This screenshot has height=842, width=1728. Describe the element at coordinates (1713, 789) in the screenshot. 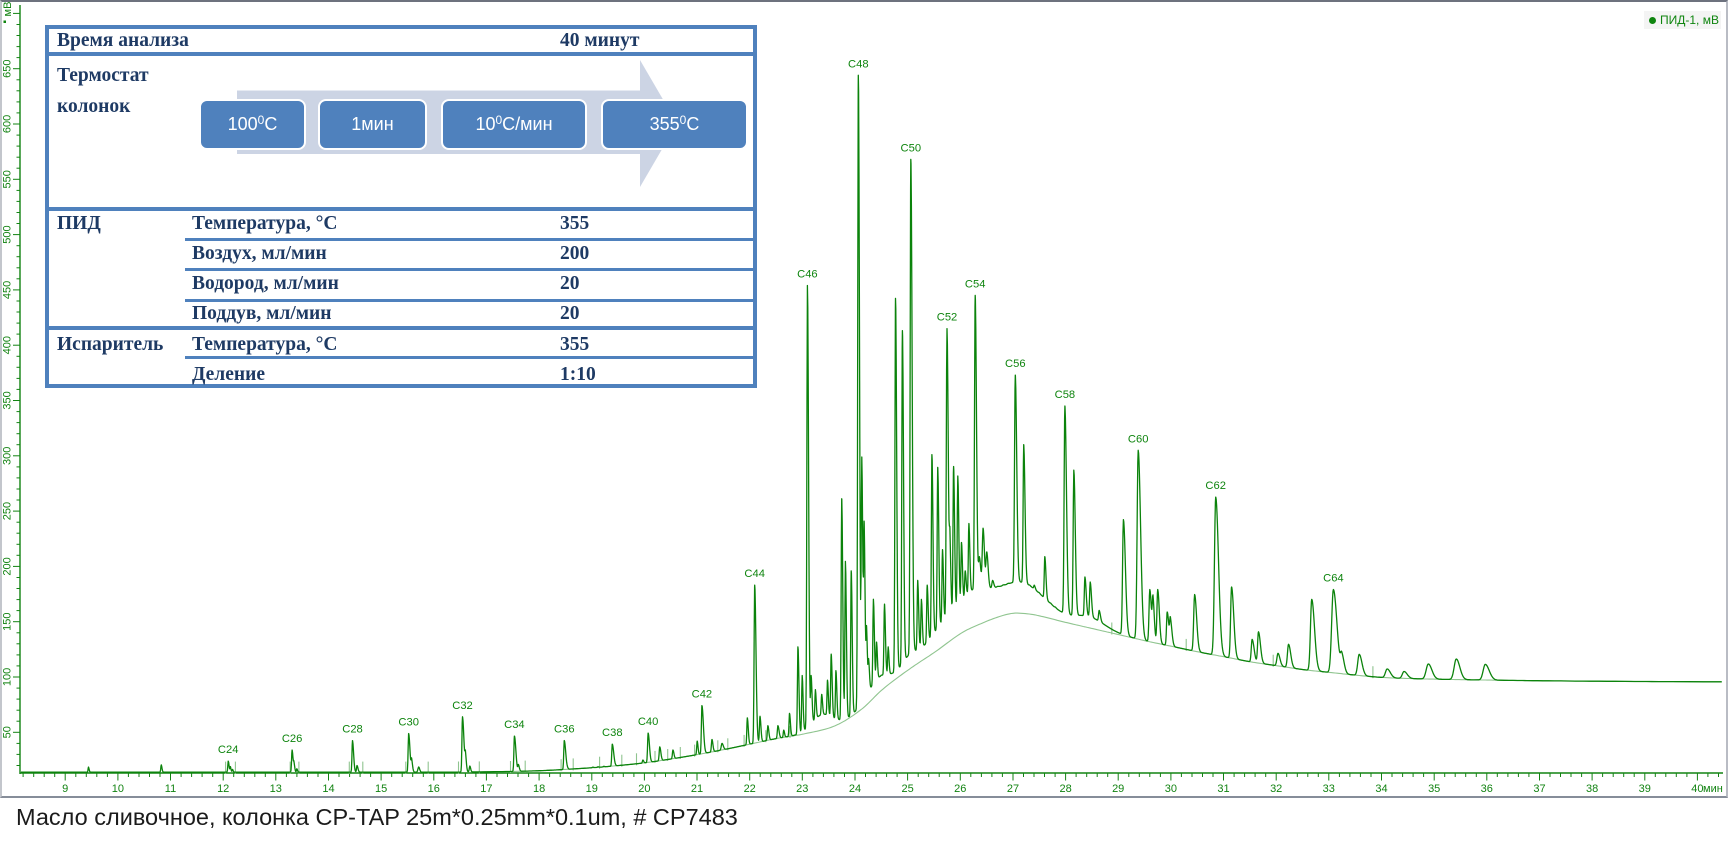

I see `svg-text: мин` at that location.